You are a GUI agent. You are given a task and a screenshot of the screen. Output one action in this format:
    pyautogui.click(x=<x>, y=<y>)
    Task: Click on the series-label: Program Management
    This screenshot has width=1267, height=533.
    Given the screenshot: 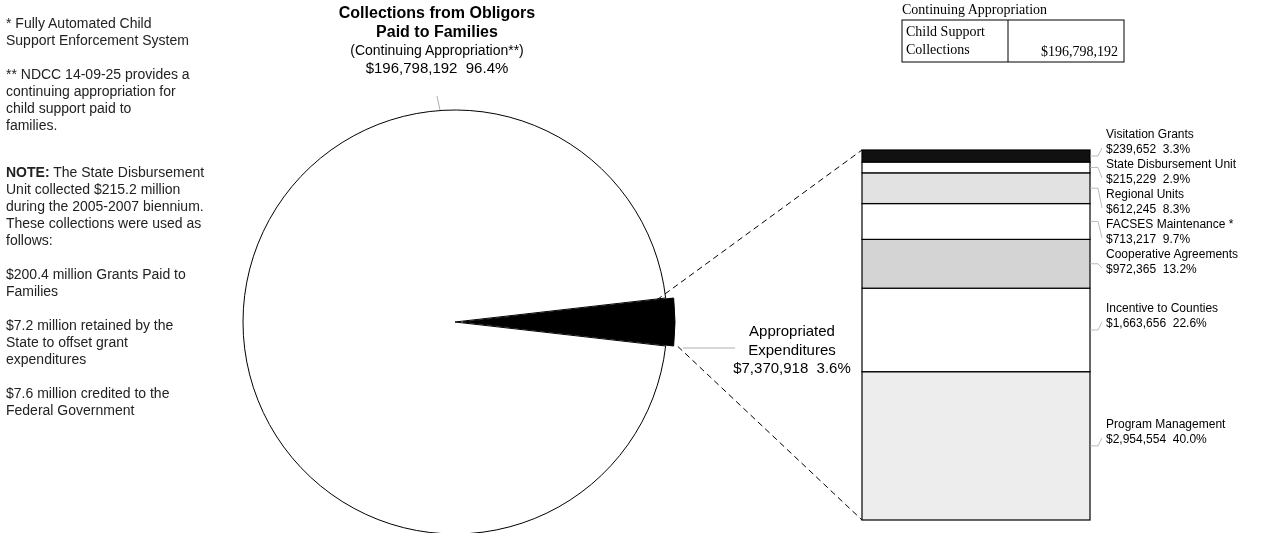 What is the action you would take?
    pyautogui.click(x=1166, y=423)
    